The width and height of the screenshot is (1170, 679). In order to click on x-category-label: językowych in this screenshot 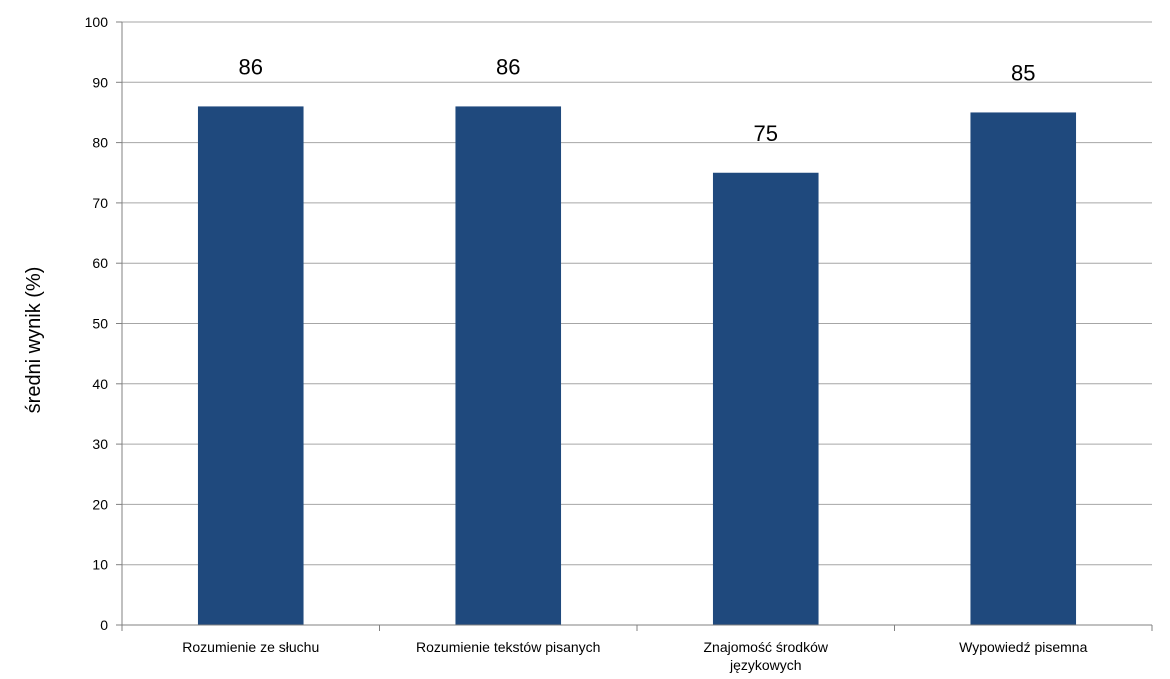, I will do `click(765, 665)`.